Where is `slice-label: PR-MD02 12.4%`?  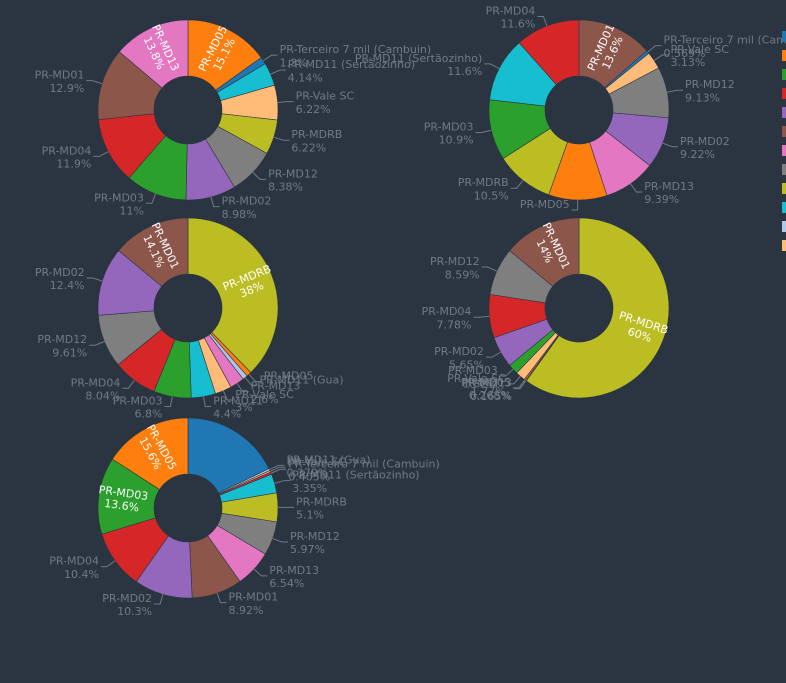 slice-label: PR-MD02 12.4% is located at coordinates (60, 279).